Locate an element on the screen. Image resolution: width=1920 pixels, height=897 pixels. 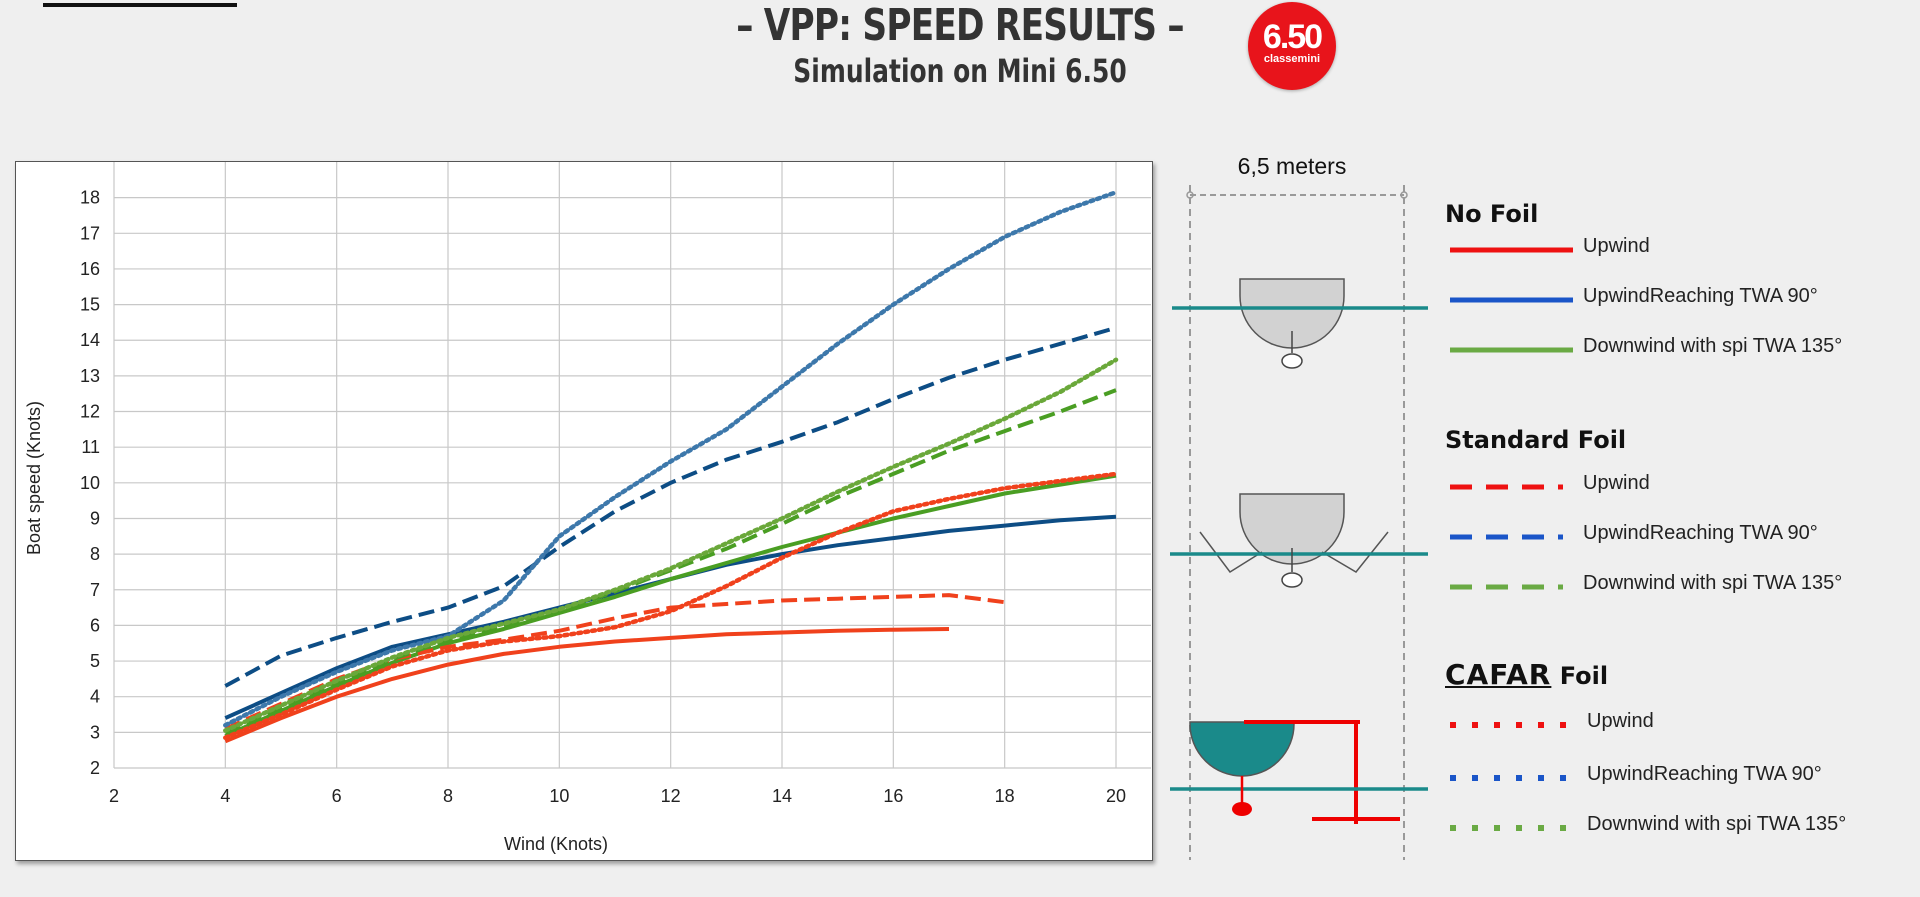
hull-diagram: 6,5 meters is located at coordinates (1299, 506).